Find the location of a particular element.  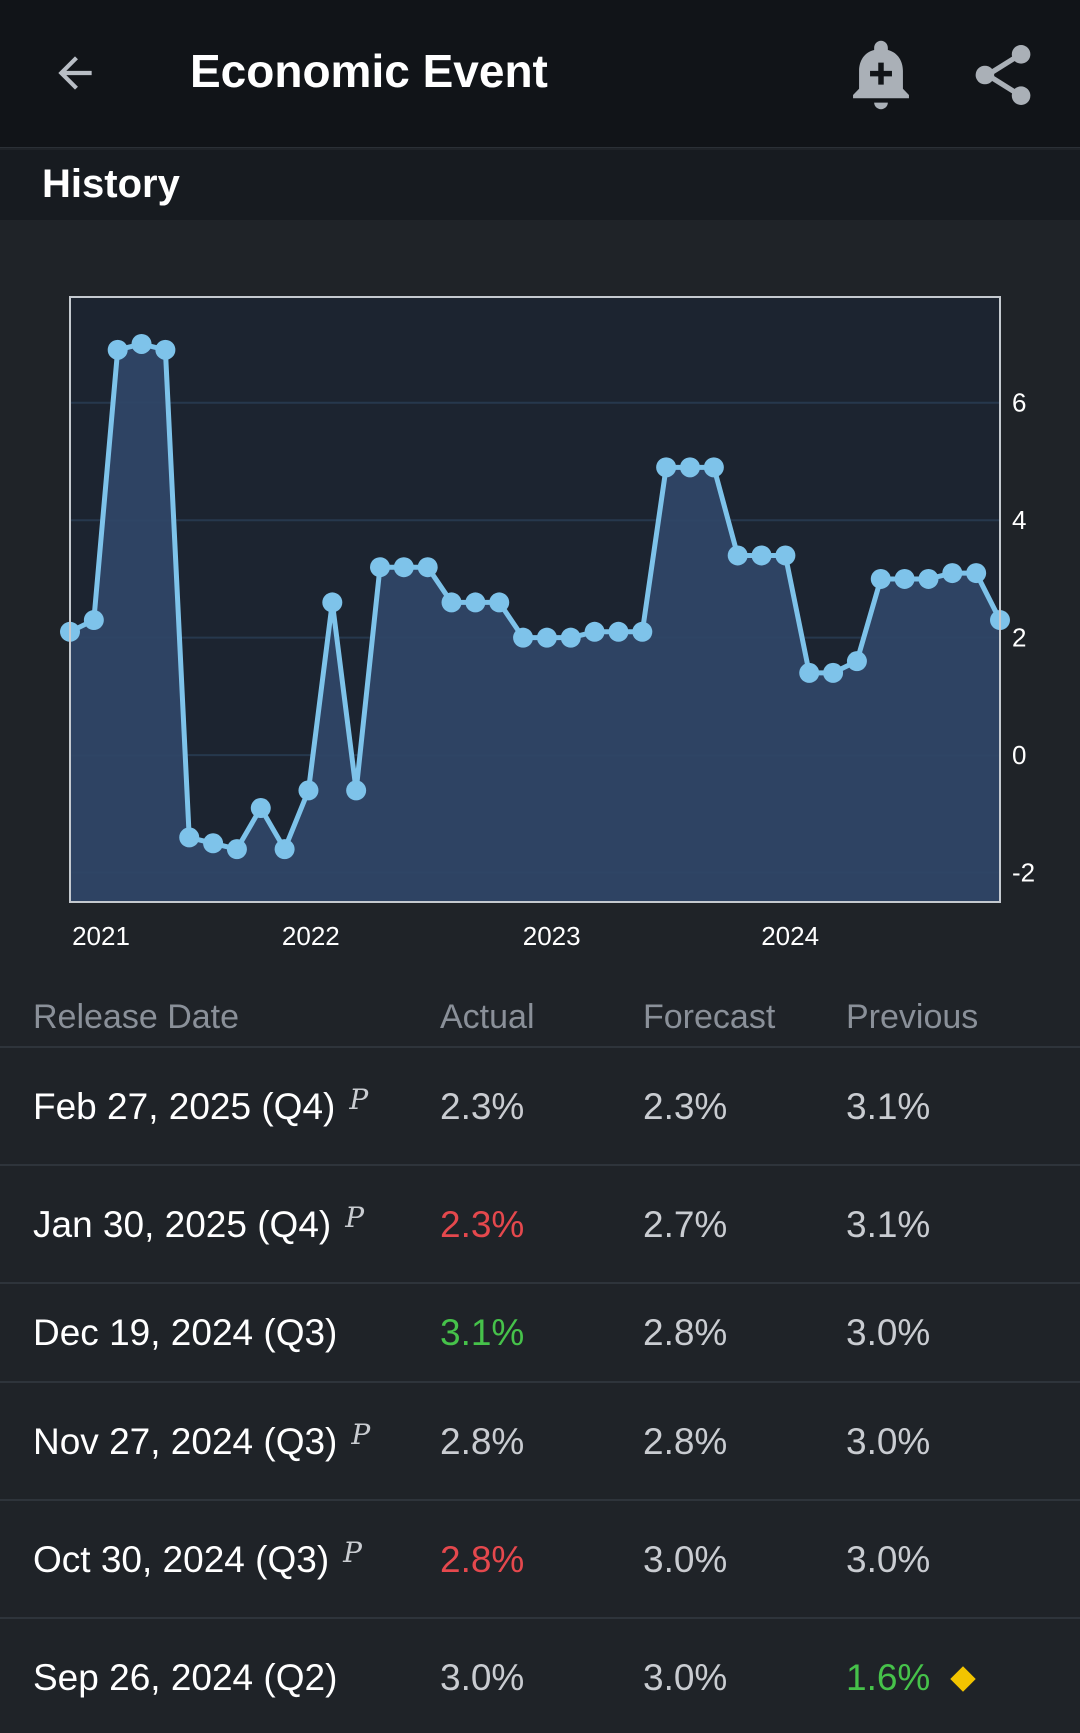

release-date: Nov 27, 2024 (Q3) P is located at coordinates (202, 1440).